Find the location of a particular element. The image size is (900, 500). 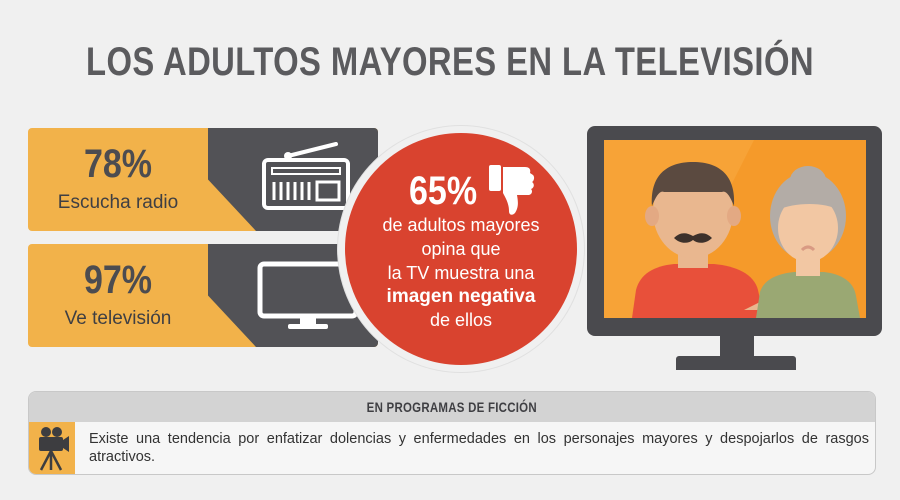

stat-label: Ve televisión is located at coordinates (118, 318).